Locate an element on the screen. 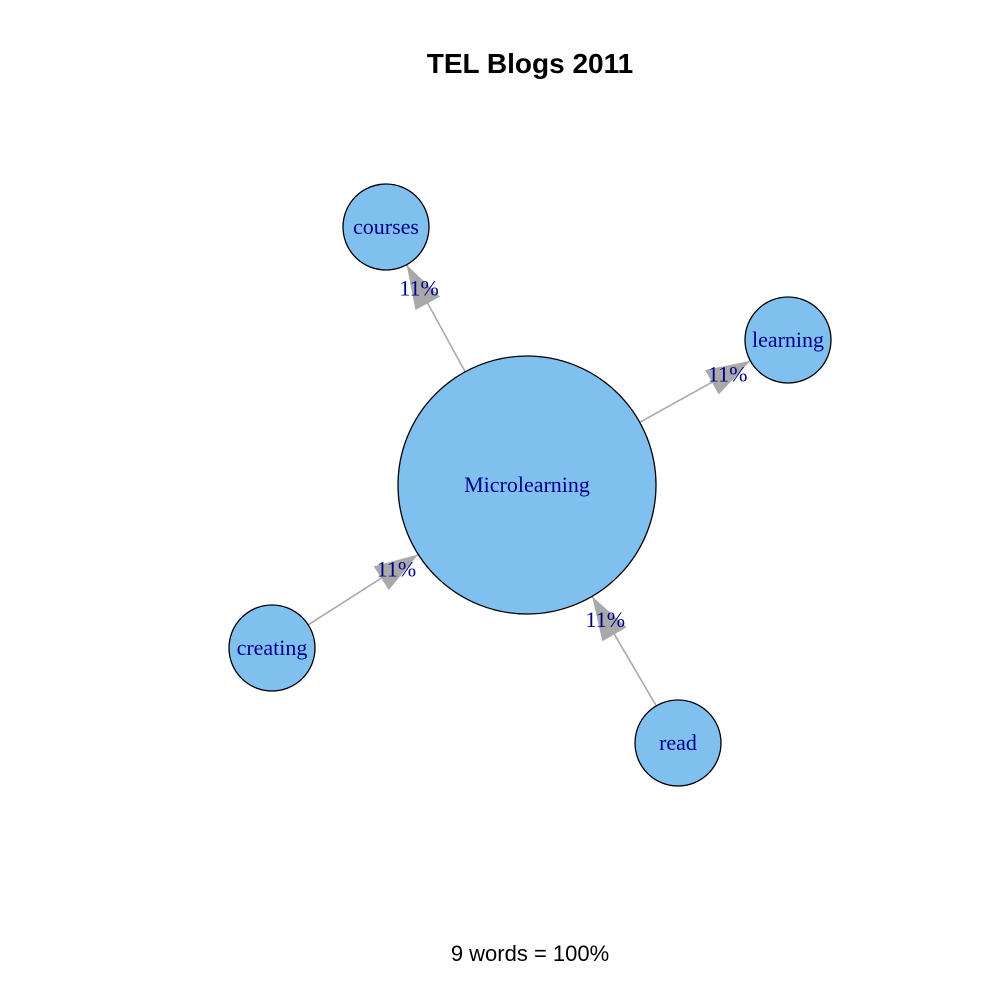  node-label-read: read is located at coordinates (678, 742).